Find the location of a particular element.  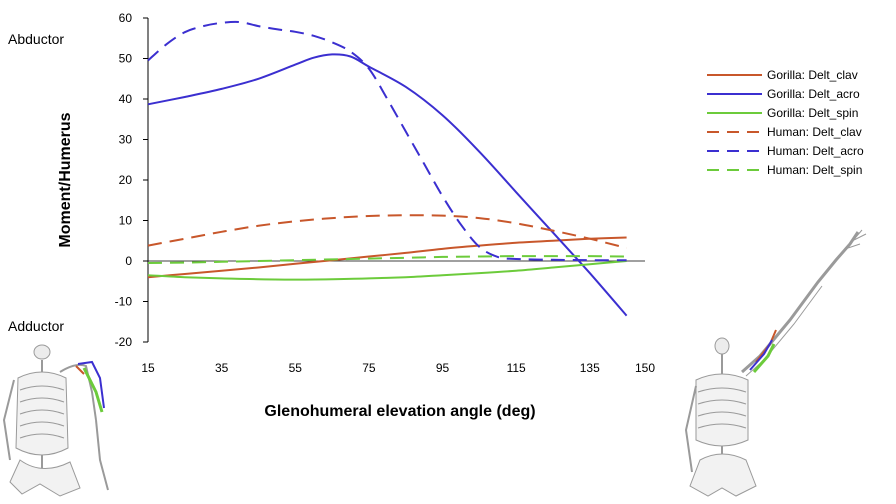

human-skeleton-illustration is located at coordinates (775, 363).